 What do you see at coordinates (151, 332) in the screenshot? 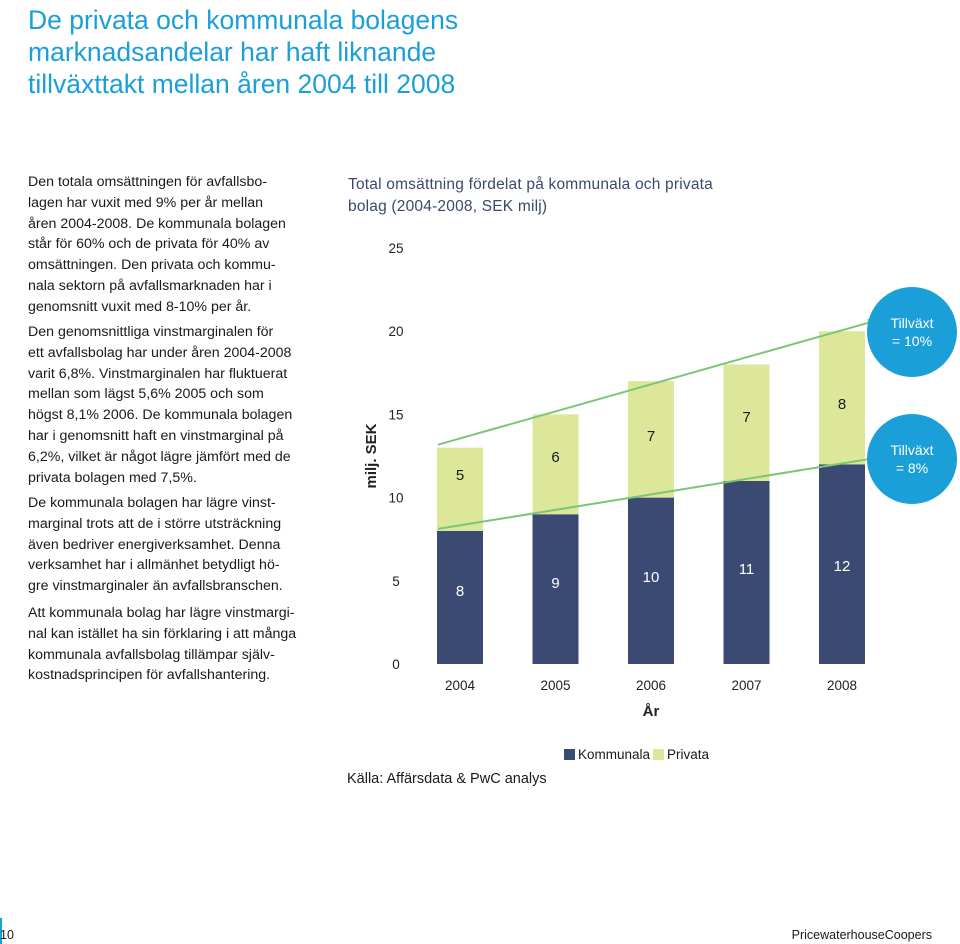
I see `text-line: Den genomsnittliga vinstmarginalen för` at bounding box center [151, 332].